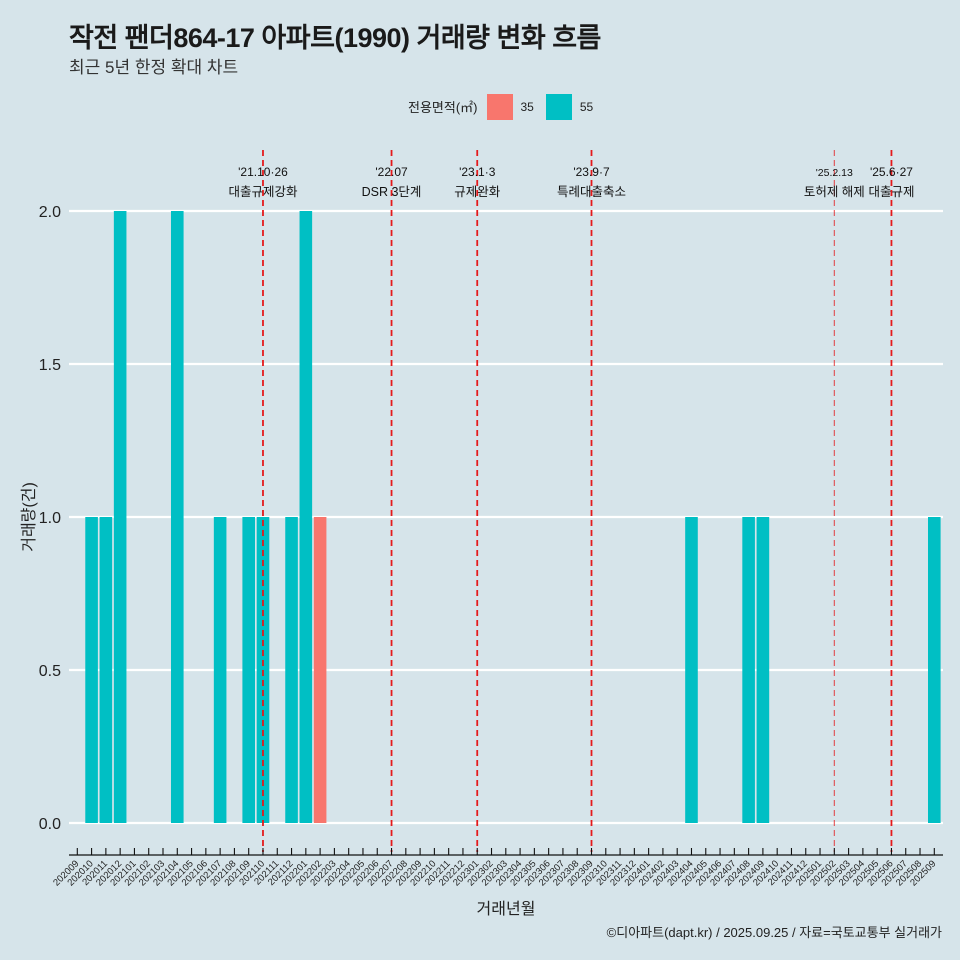 This screenshot has width=960, height=960. I want to click on y-tick-label: 1.5, so click(50, 365).